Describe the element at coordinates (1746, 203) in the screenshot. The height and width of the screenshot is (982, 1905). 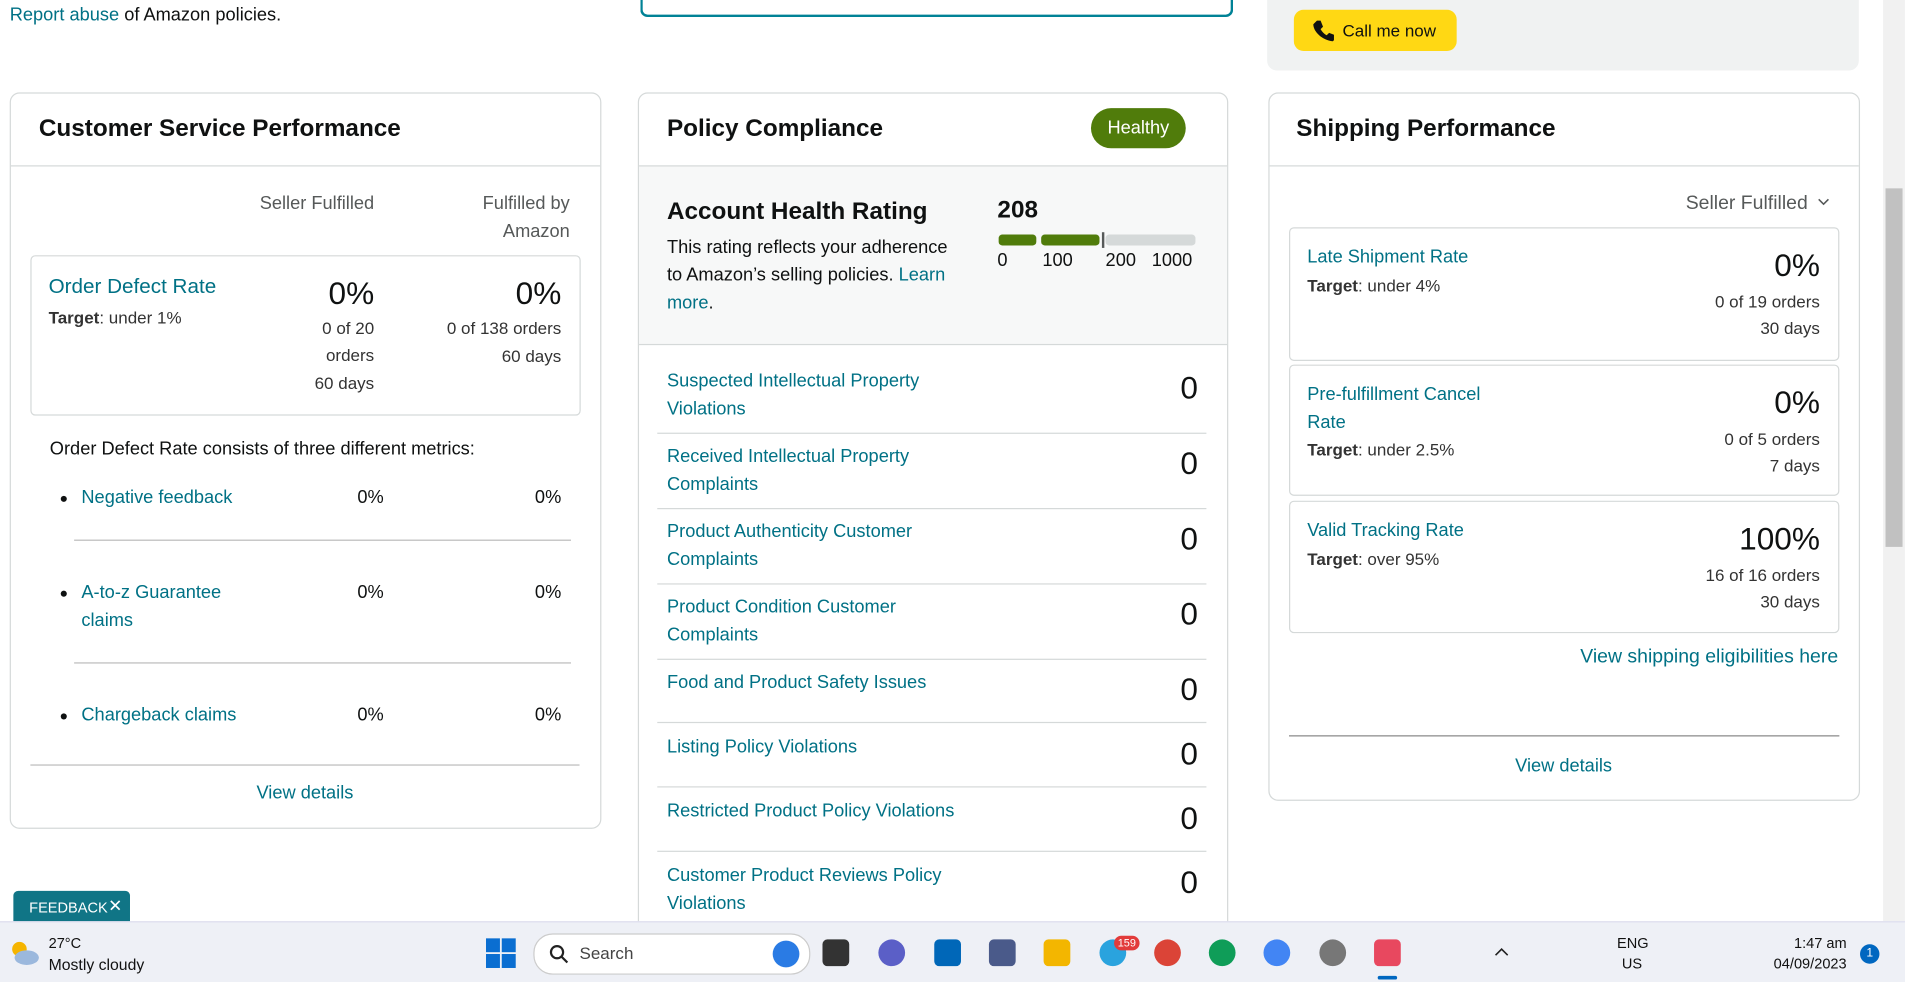
I see `fulfillment-dropdown: Seller Fulfilled` at that location.